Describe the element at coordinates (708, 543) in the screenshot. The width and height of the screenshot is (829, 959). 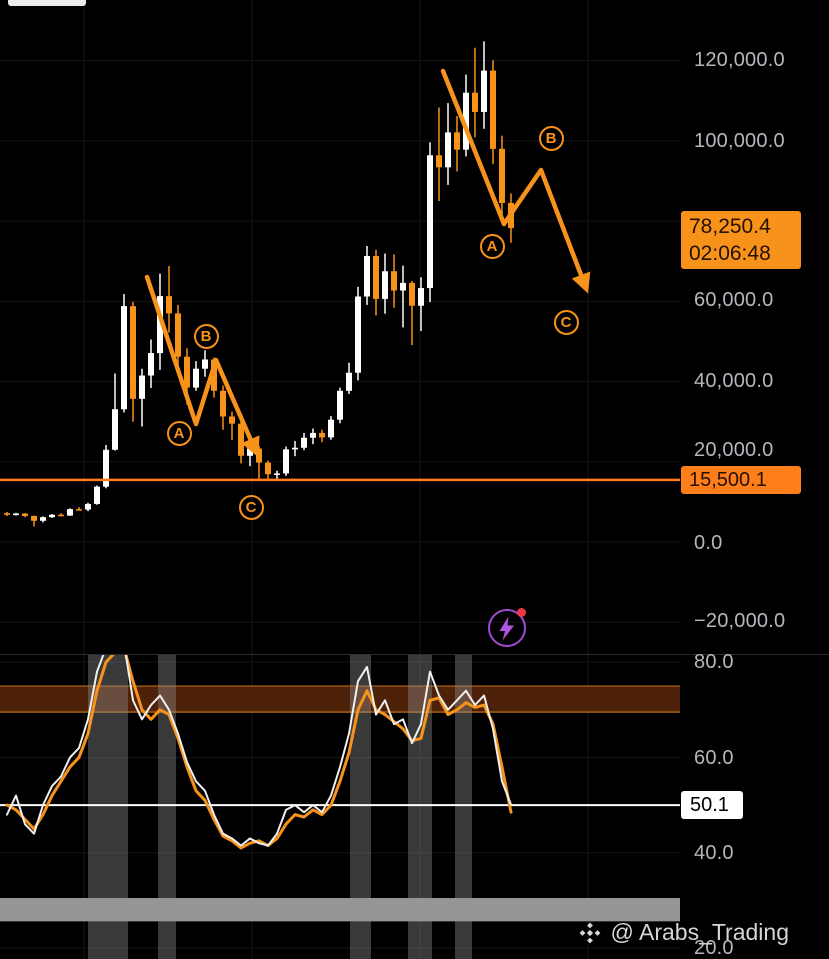
I see `axis-label: 0.0` at that location.